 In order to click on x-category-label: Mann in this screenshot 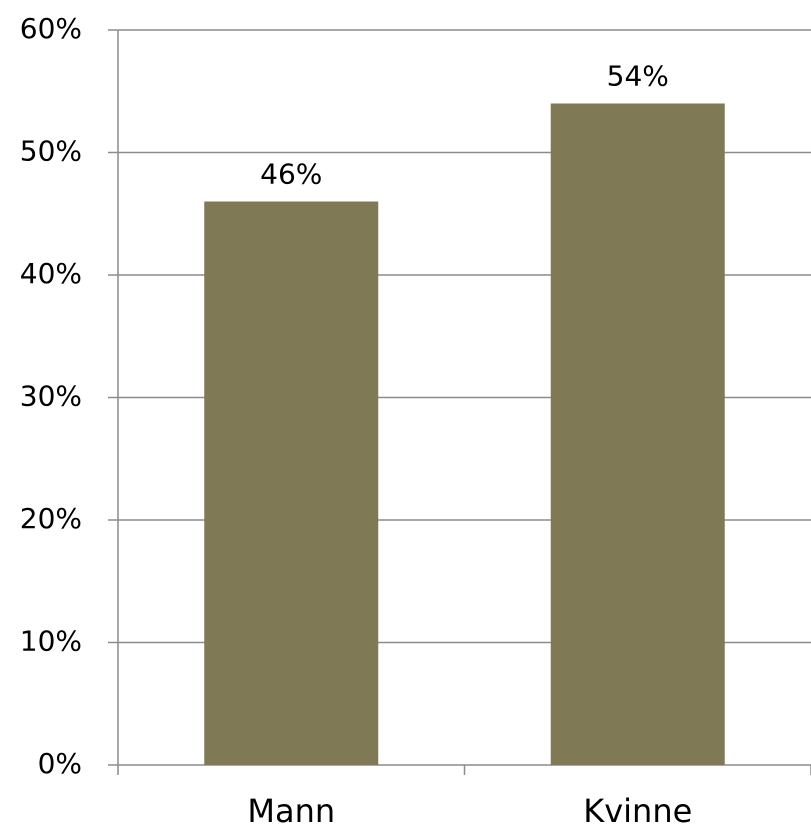, I will do `click(291, 809)`.